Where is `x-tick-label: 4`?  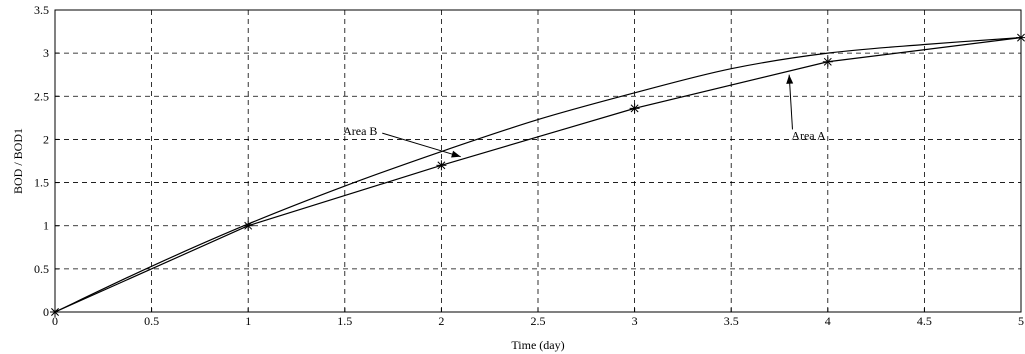
x-tick-label: 4 is located at coordinates (828, 321).